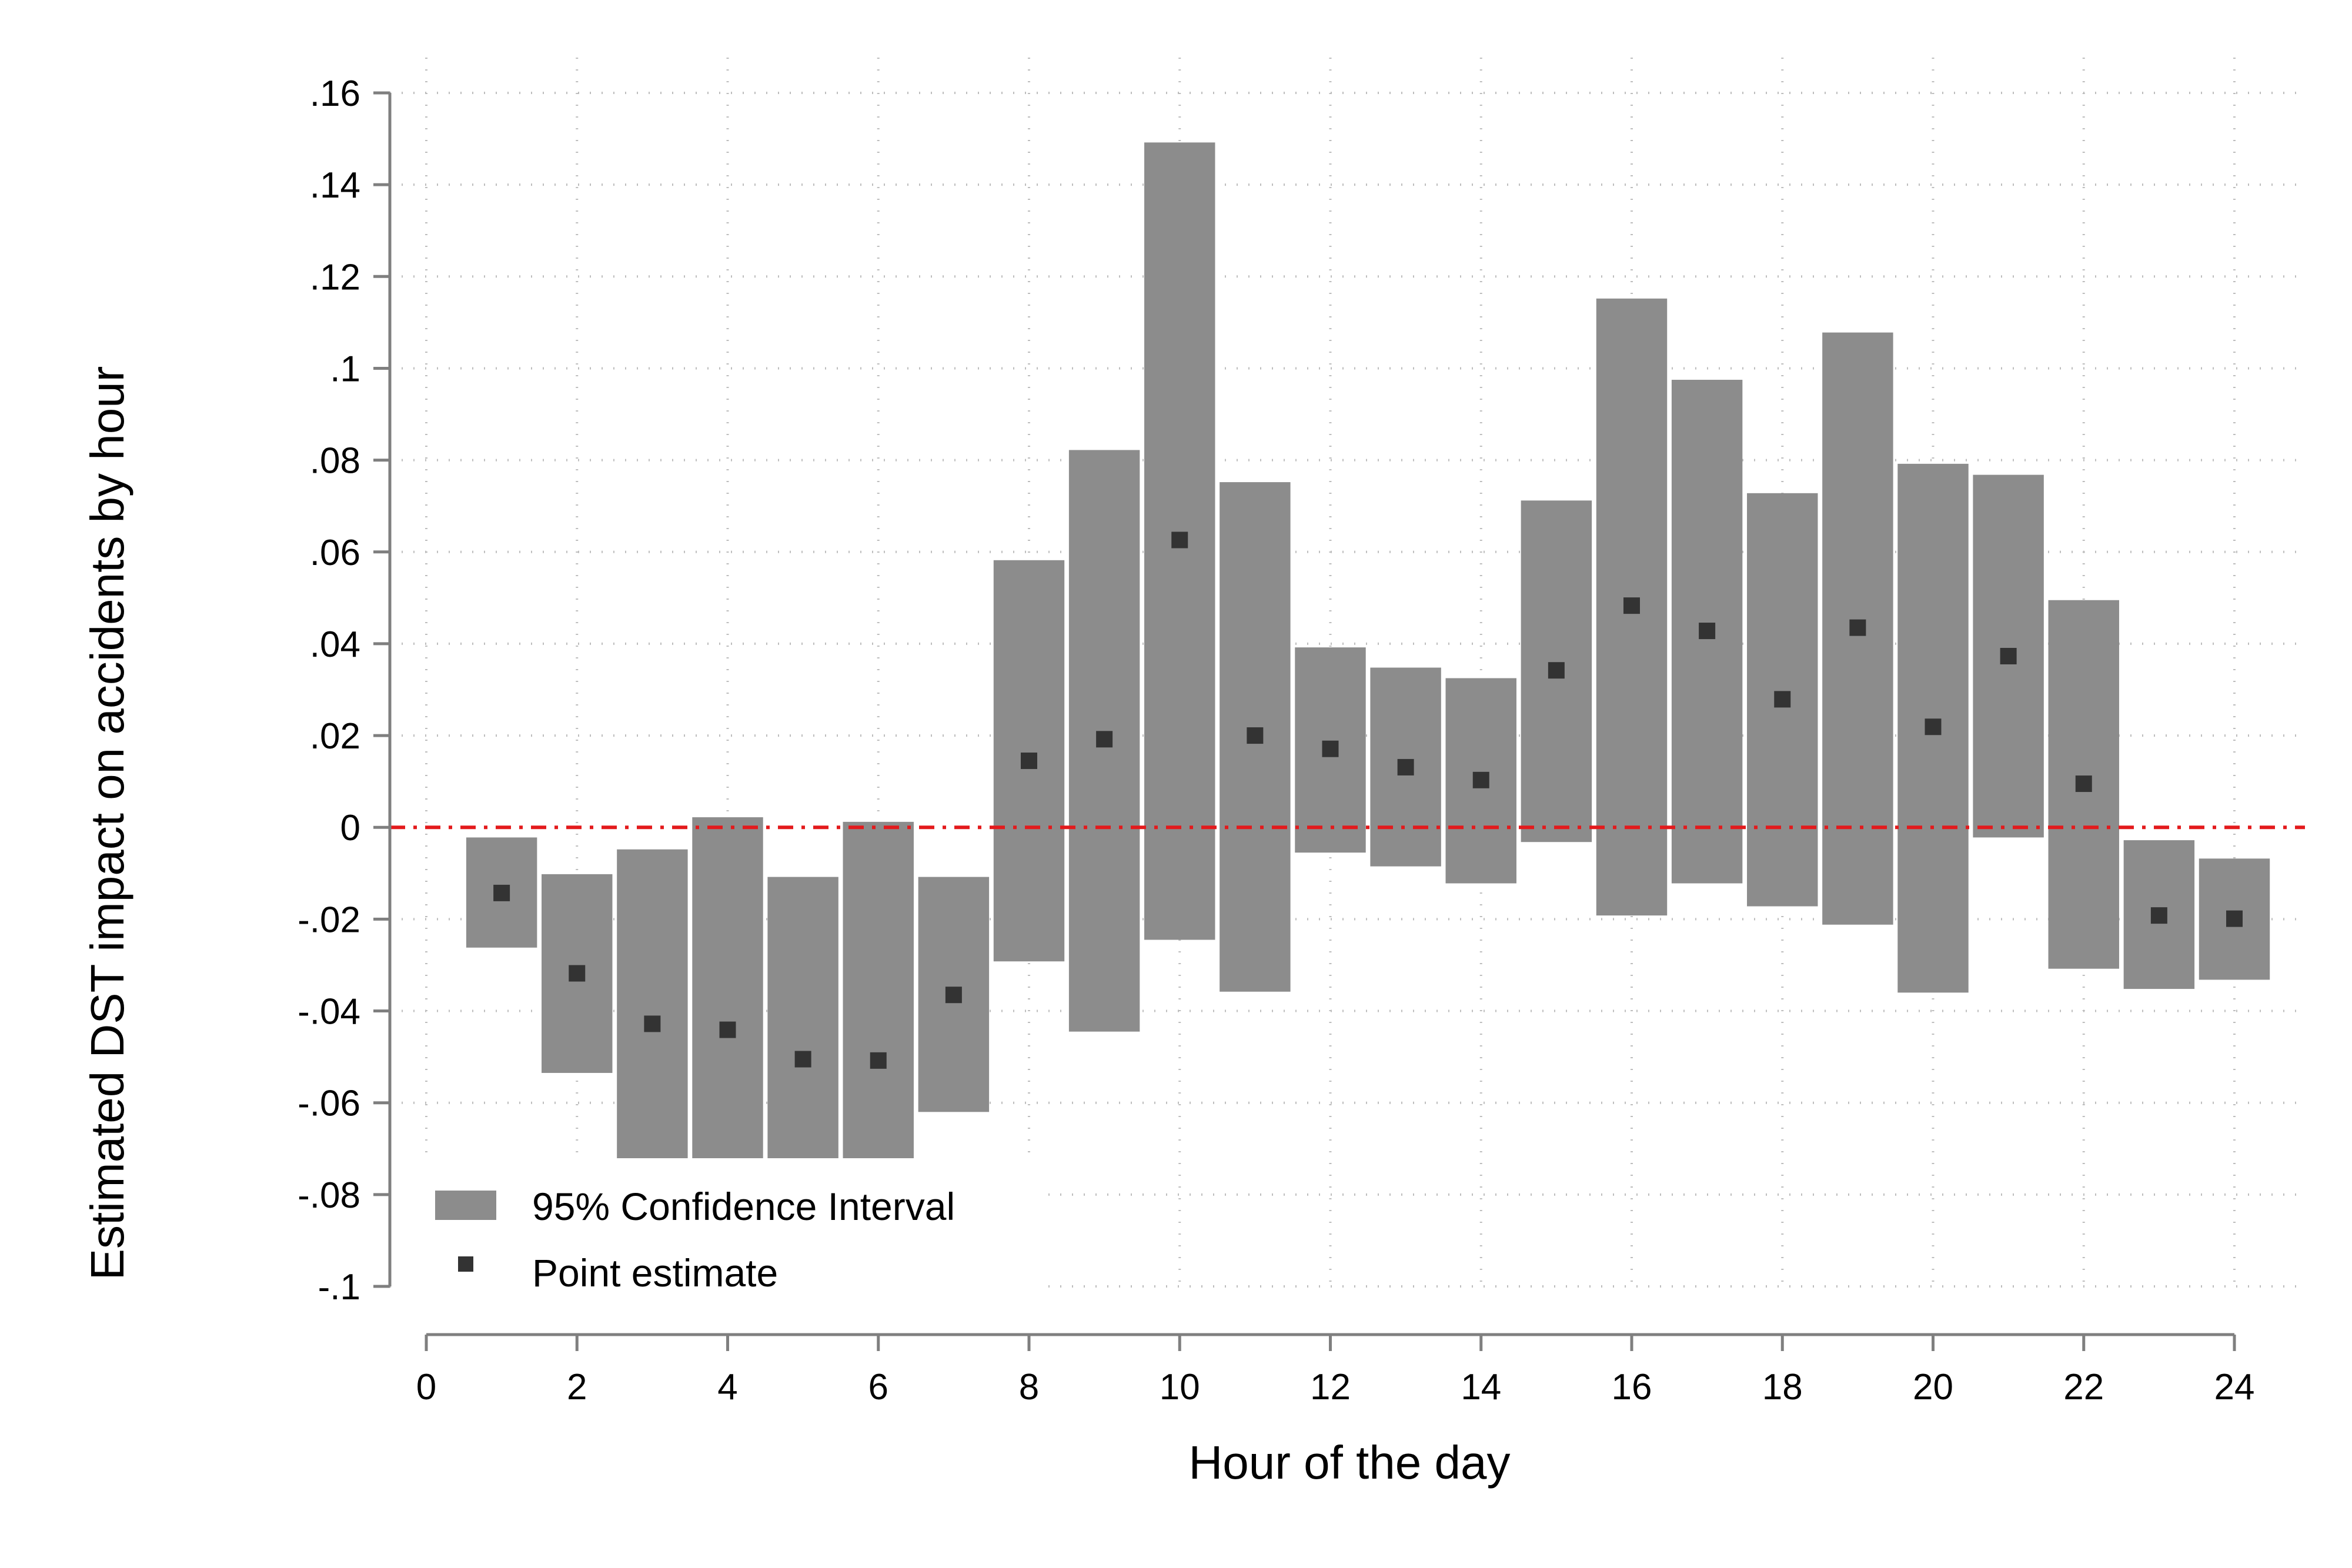  Describe the element at coordinates (335, 93) in the screenshot. I see `y-tick-label: .16` at that location.